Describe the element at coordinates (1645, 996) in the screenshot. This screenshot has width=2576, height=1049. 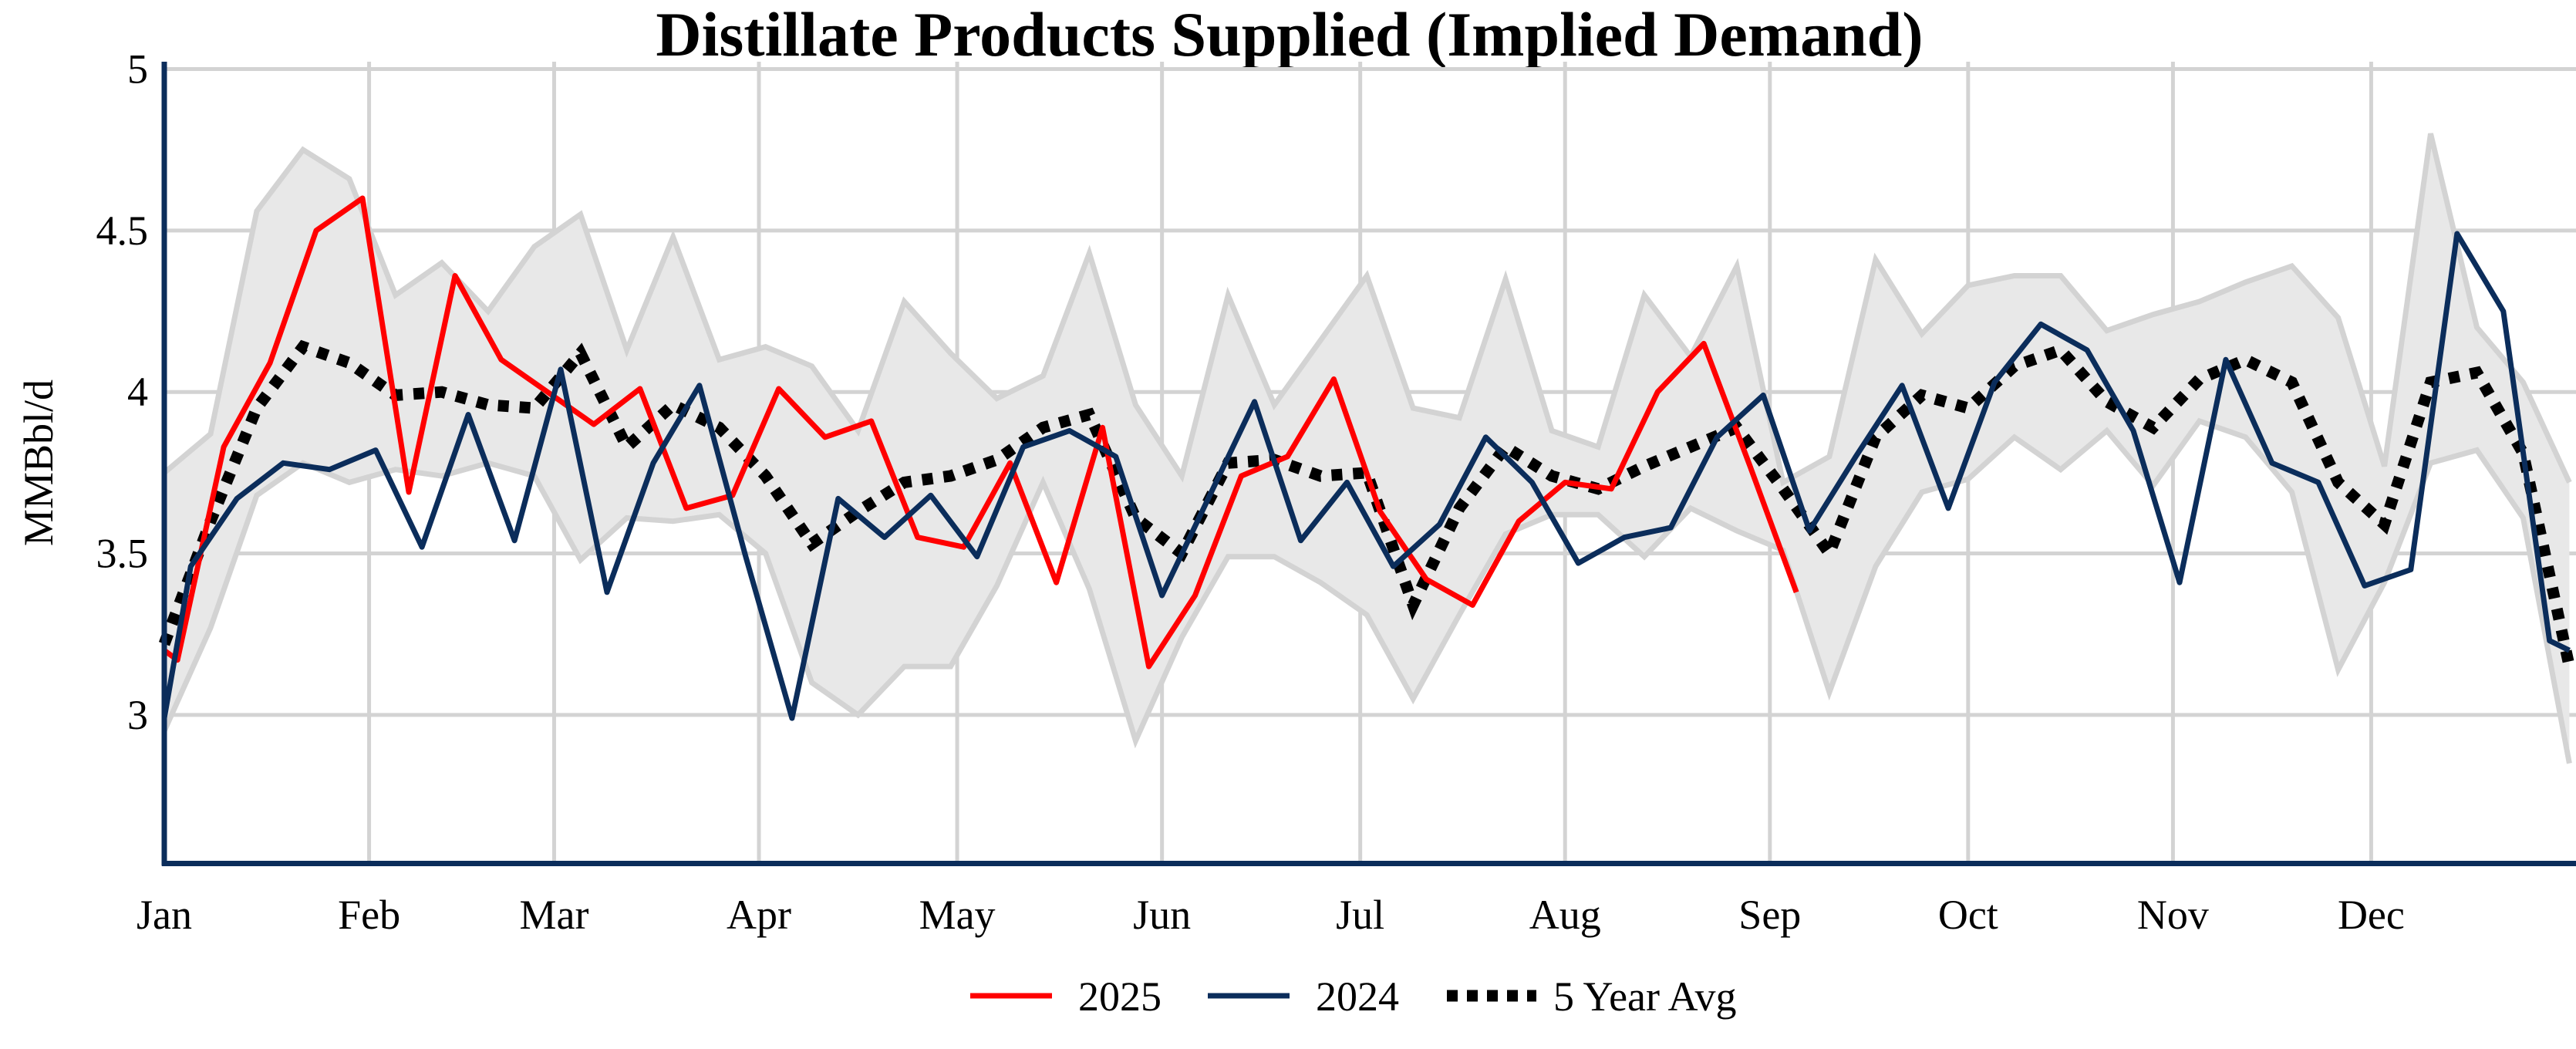
I see `legend-label-5-year-avg: 5 Year Avg` at that location.